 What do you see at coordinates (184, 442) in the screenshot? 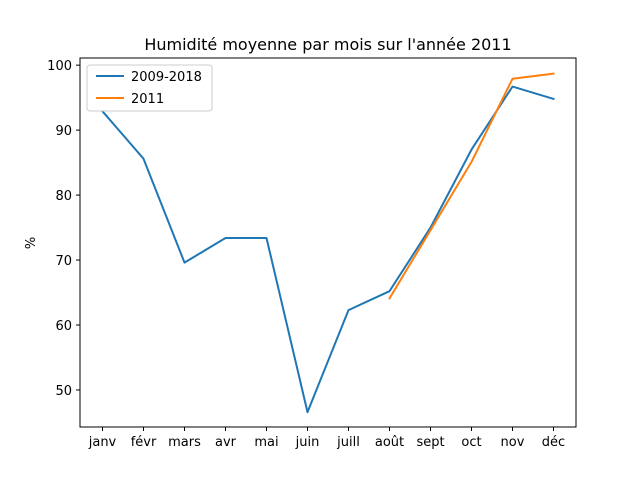
I see `x-tick-label: mars` at bounding box center [184, 442].